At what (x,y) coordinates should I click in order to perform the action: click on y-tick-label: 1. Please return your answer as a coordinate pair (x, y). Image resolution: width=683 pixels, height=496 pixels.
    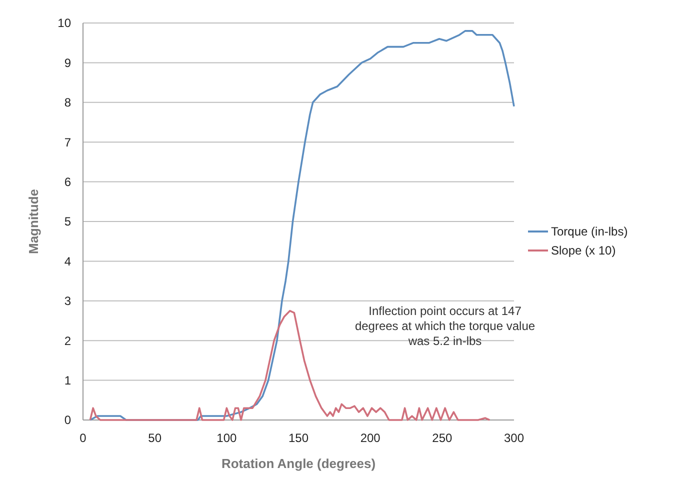
    Looking at the image, I should click on (68, 381).